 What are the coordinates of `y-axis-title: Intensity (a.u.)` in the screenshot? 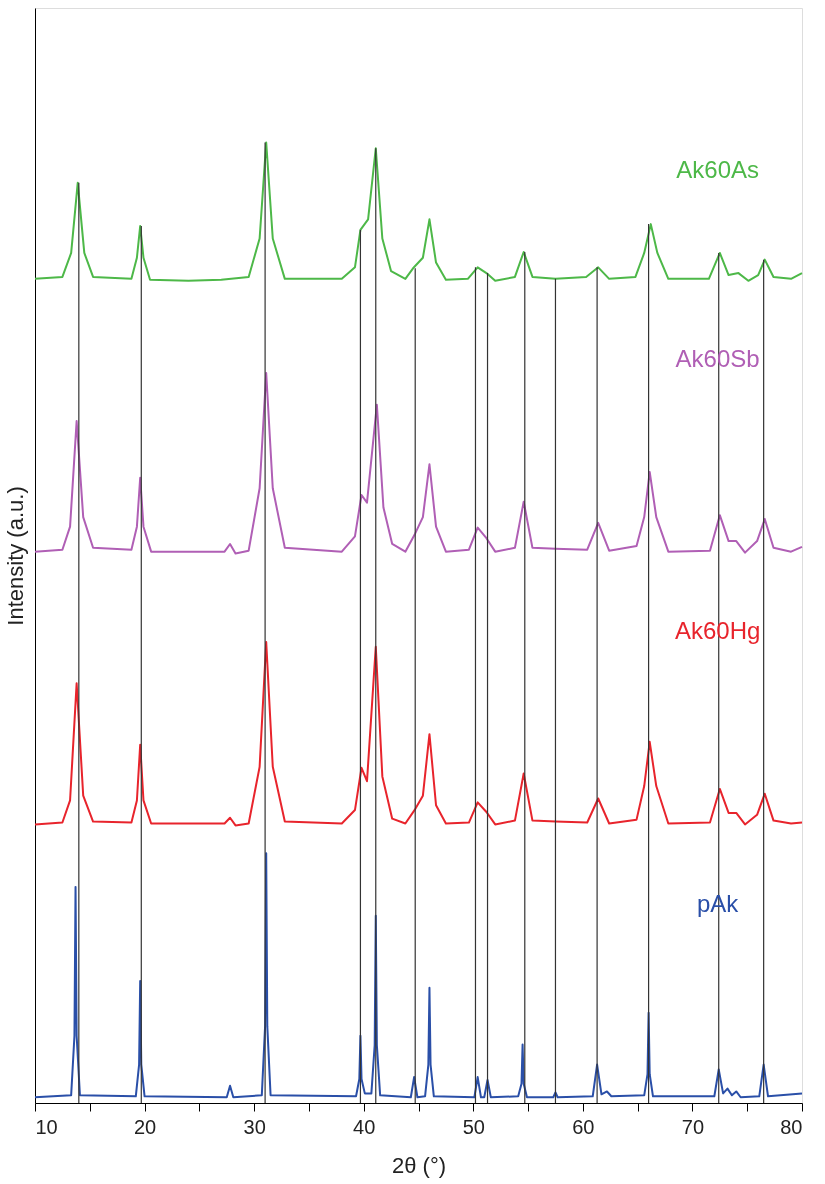 It's located at (15, 556).